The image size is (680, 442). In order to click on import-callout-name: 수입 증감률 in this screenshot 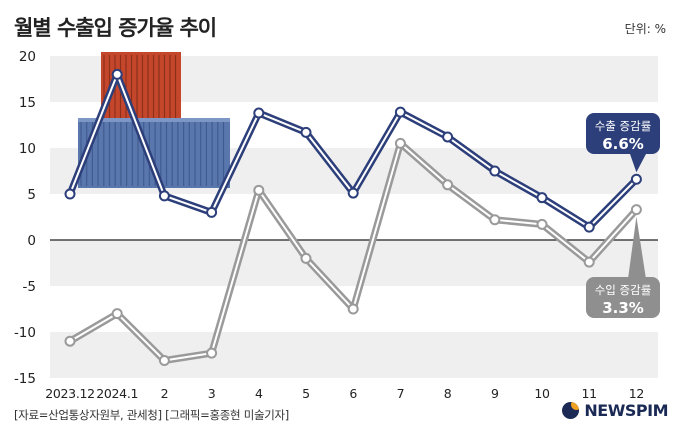, I will do `click(623, 290)`.